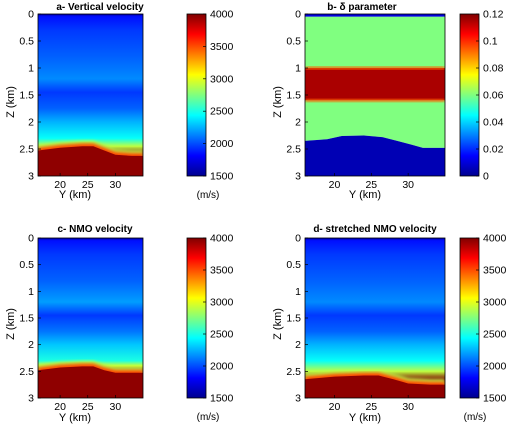 This screenshot has width=520, height=427. Describe the element at coordinates (90, 318) in the screenshot. I see `panel-c-image` at that location.